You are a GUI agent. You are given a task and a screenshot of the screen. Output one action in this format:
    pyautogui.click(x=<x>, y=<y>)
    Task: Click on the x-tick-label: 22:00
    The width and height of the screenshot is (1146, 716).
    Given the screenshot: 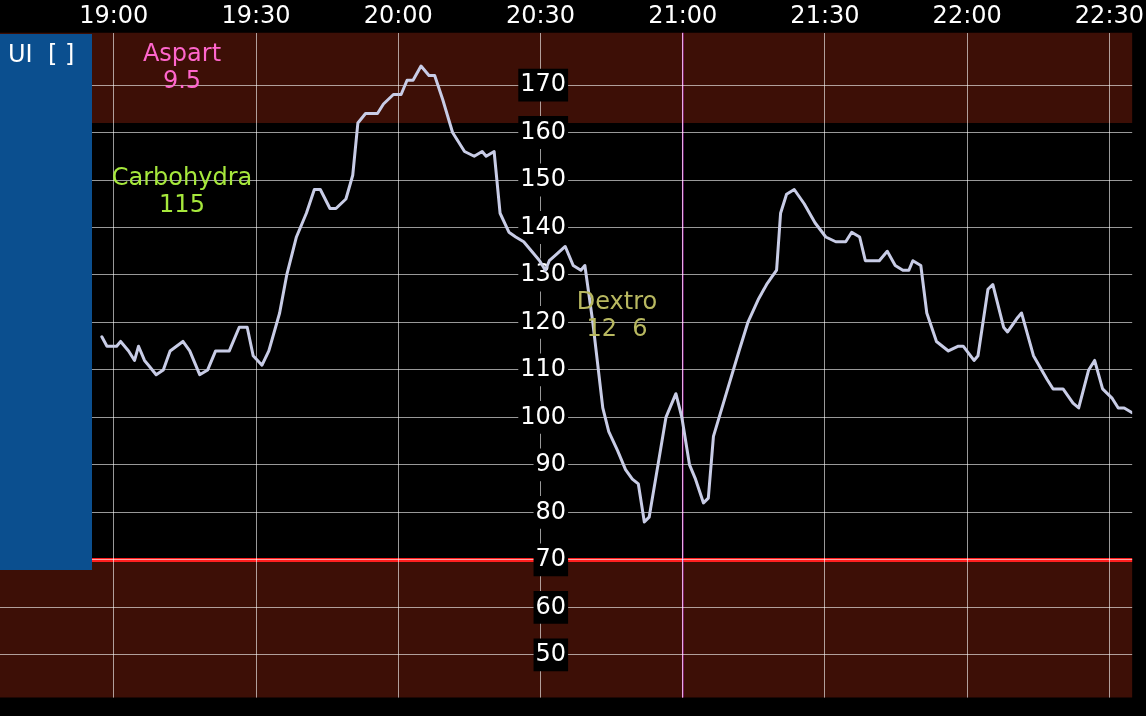 What is the action you would take?
    pyautogui.click(x=967, y=14)
    